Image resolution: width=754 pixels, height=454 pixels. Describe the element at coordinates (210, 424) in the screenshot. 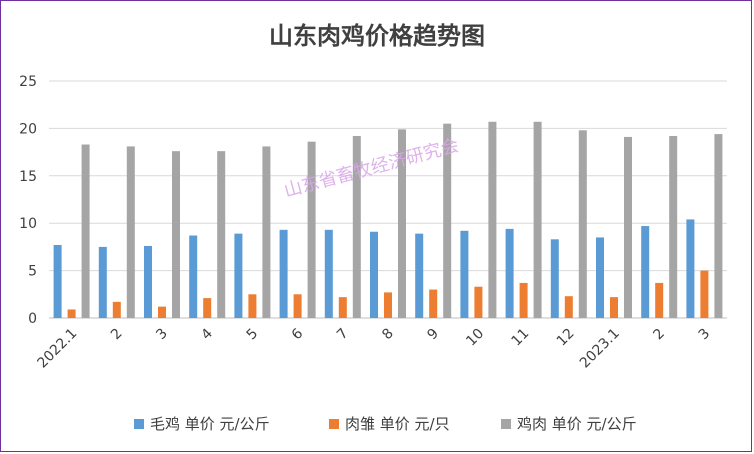

I see `legend-label: 毛鸡 单价 元/公斤` at that location.